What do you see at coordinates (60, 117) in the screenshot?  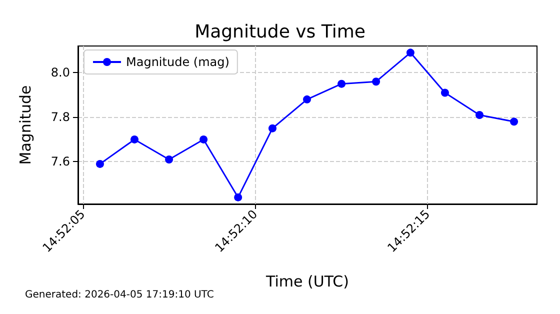 I see `y-tick-label: 7.8` at bounding box center [60, 117].